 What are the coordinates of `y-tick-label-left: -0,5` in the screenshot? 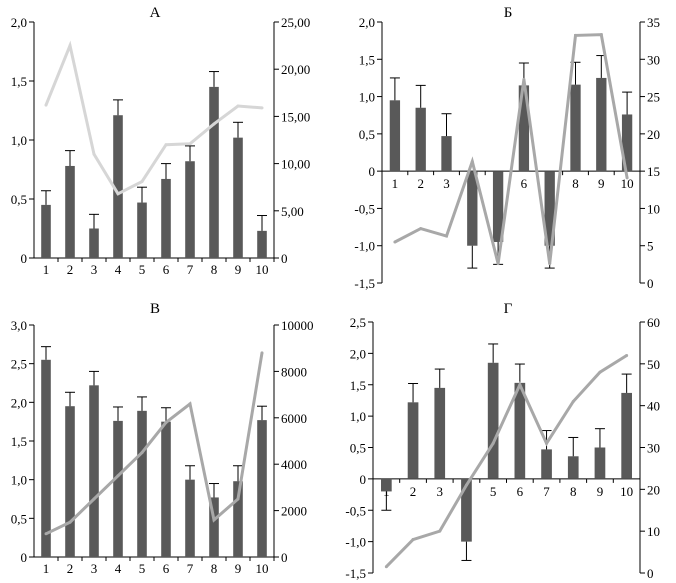 It's located at (355, 510).